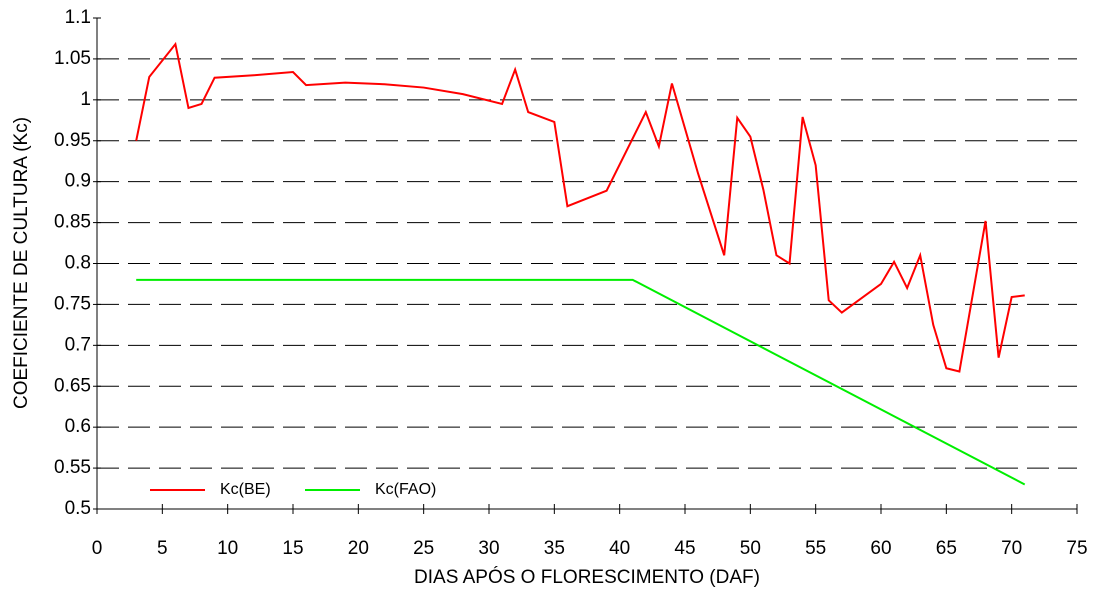 The image size is (1095, 595). What do you see at coordinates (684, 548) in the screenshot?
I see `x-tick-label: 45` at bounding box center [684, 548].